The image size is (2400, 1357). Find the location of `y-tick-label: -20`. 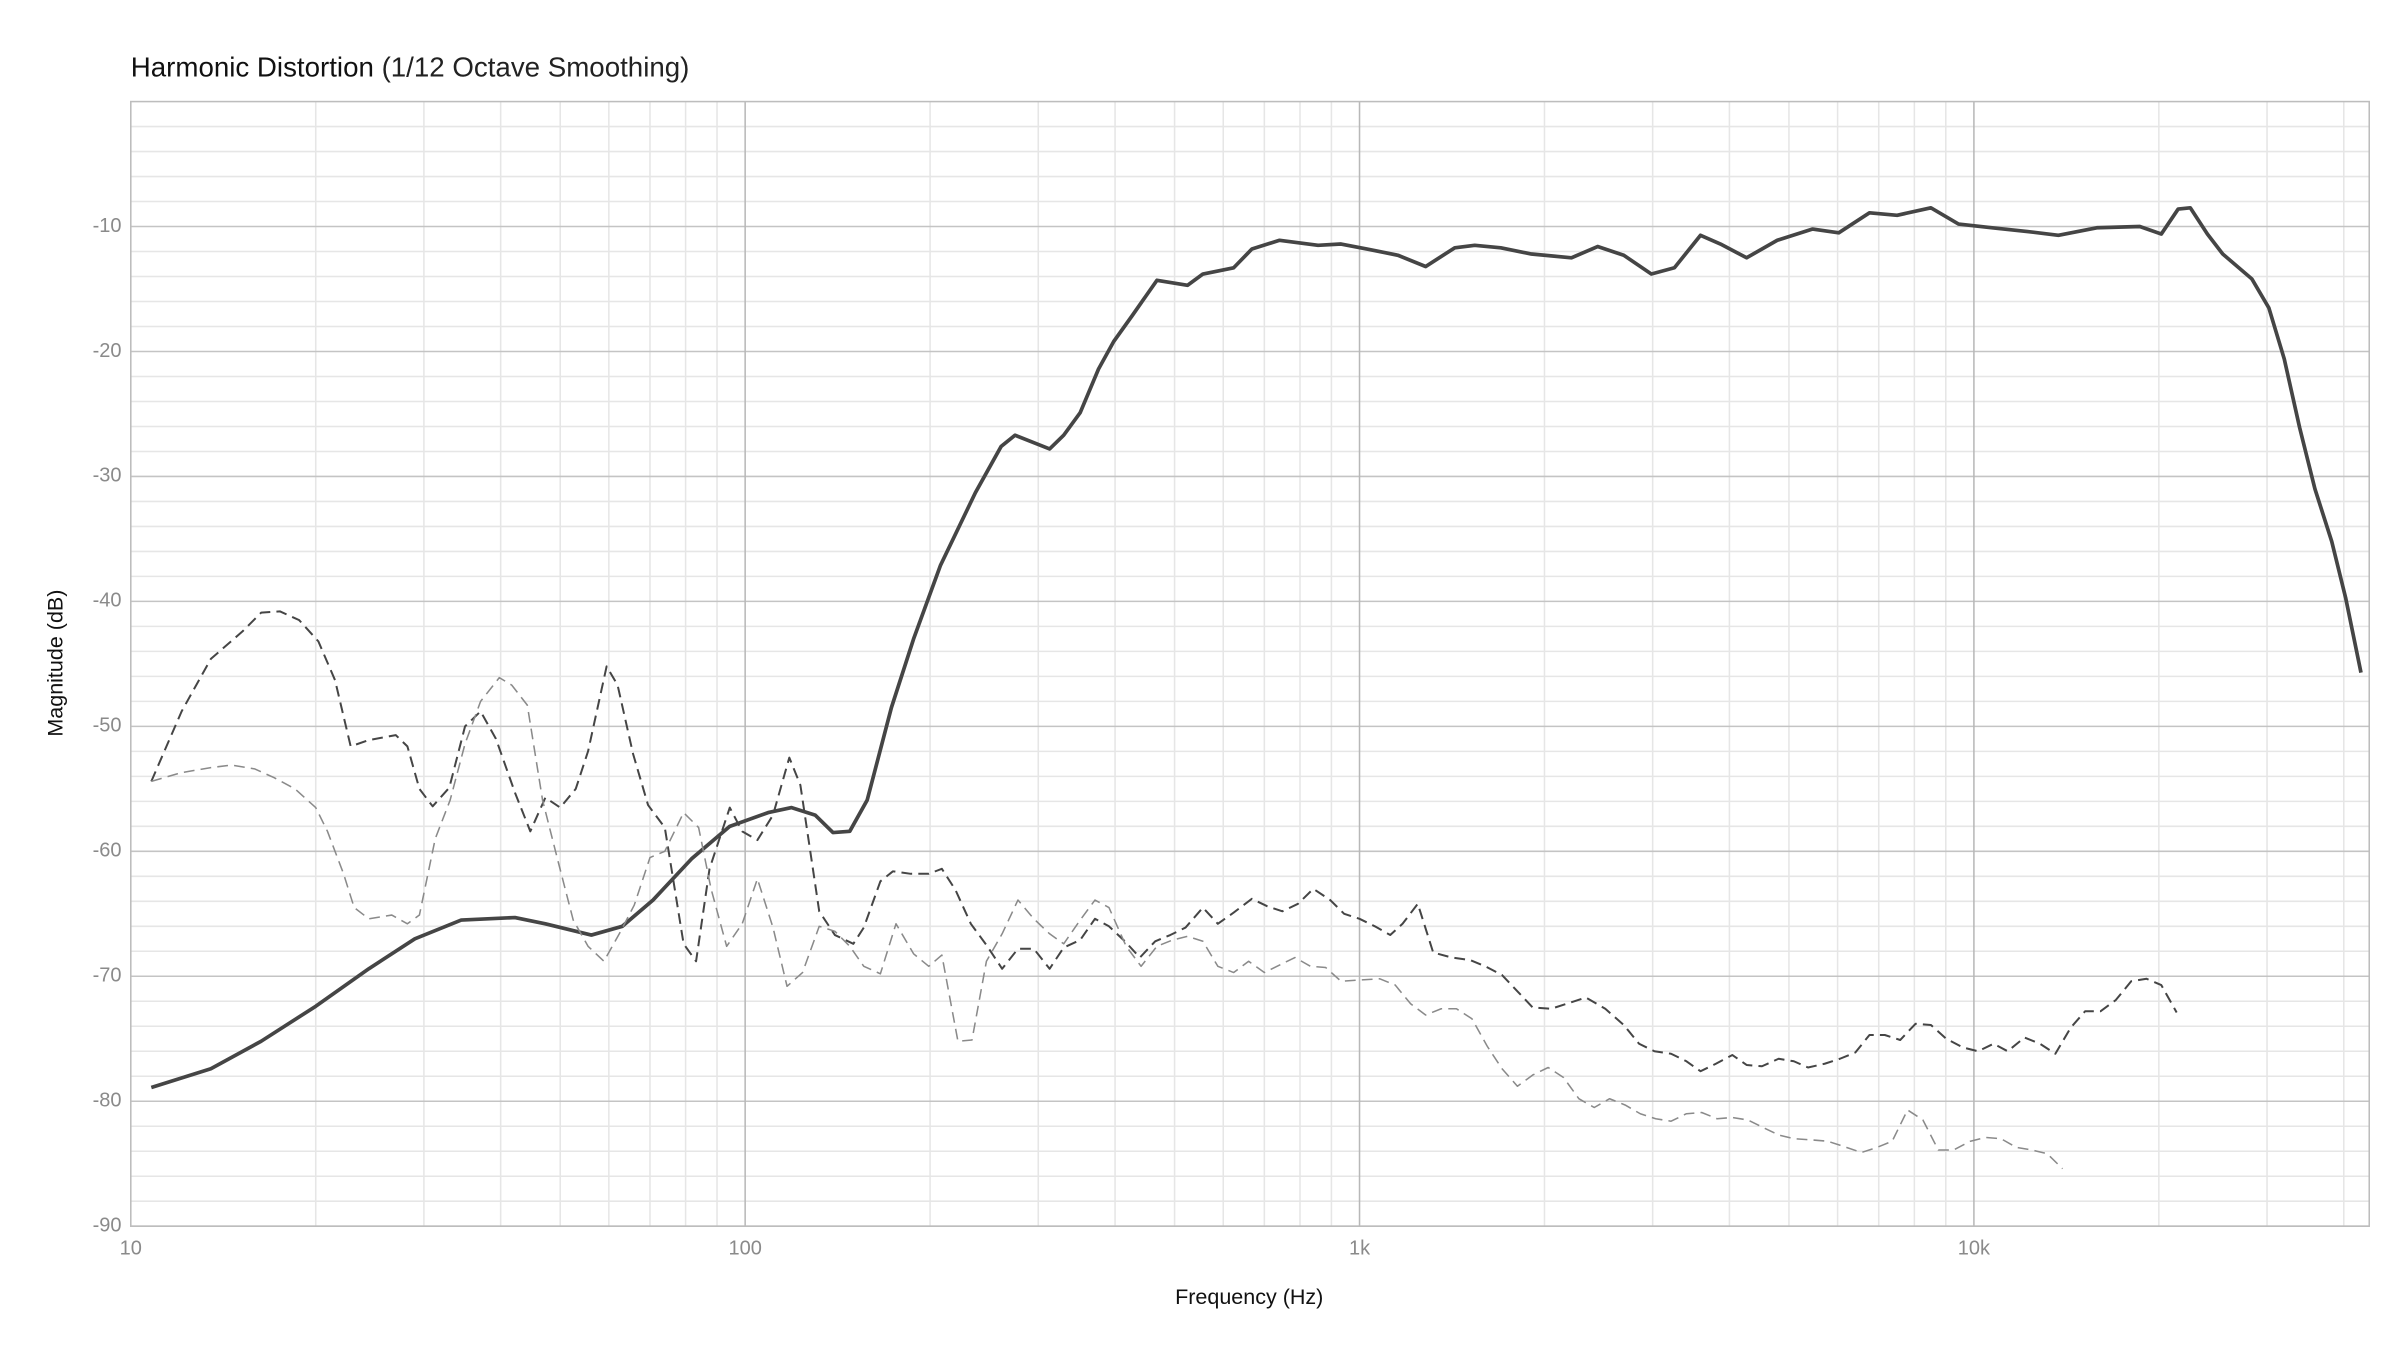

y-tick-label: -20 is located at coordinates (107, 351).